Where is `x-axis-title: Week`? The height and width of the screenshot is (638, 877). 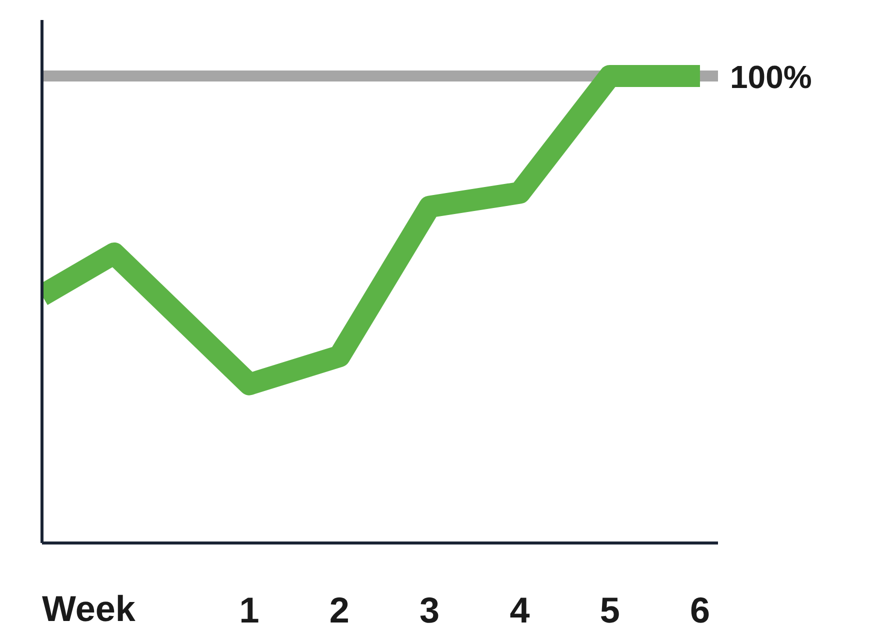 x-axis-title: Week is located at coordinates (89, 608).